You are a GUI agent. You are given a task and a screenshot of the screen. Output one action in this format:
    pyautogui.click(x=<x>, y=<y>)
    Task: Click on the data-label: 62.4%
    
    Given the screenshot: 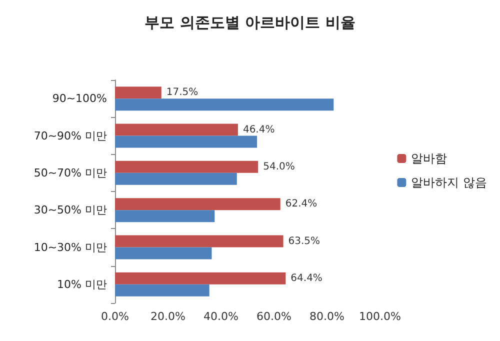 What is the action you would take?
    pyautogui.click(x=301, y=204)
    